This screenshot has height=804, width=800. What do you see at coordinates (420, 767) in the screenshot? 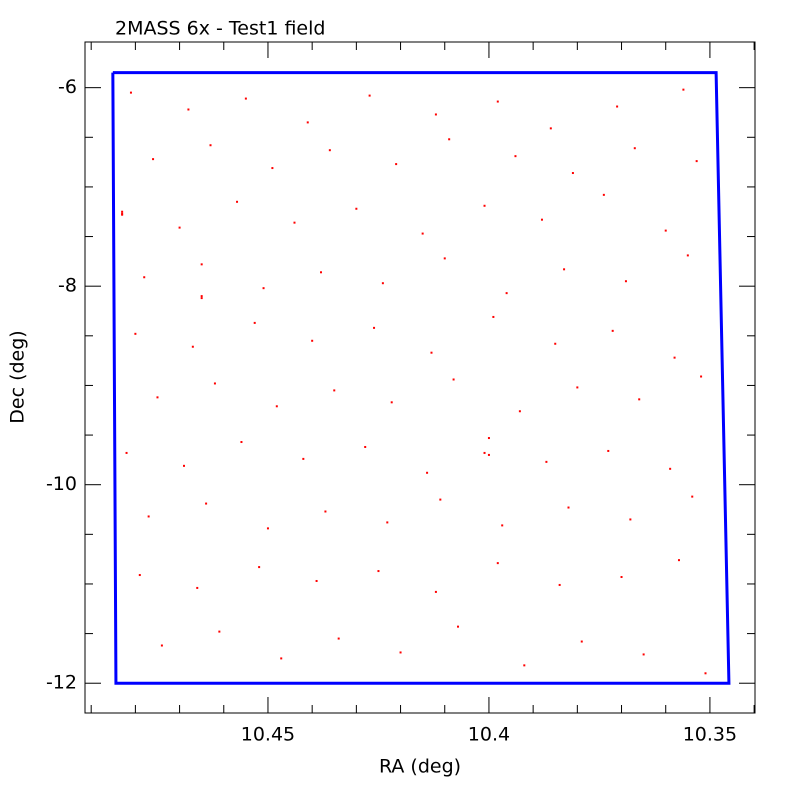
I see `x-axis-label: RA (deg)` at bounding box center [420, 767].